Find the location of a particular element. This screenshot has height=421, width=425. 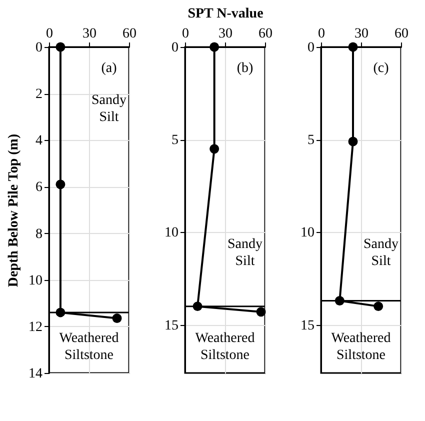

annotation: (c) is located at coordinates (381, 68).